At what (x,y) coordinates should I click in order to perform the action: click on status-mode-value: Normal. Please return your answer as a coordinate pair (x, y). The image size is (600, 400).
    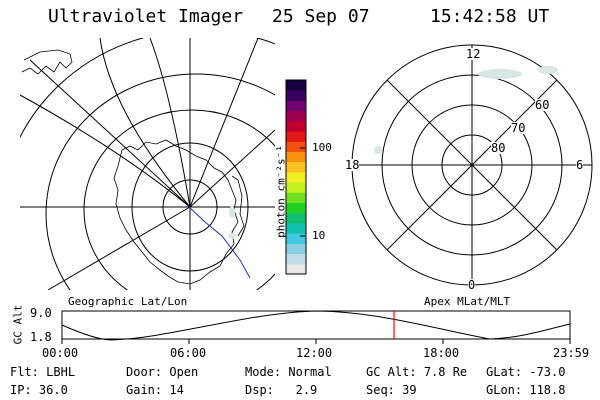
    Looking at the image, I should click on (310, 372).